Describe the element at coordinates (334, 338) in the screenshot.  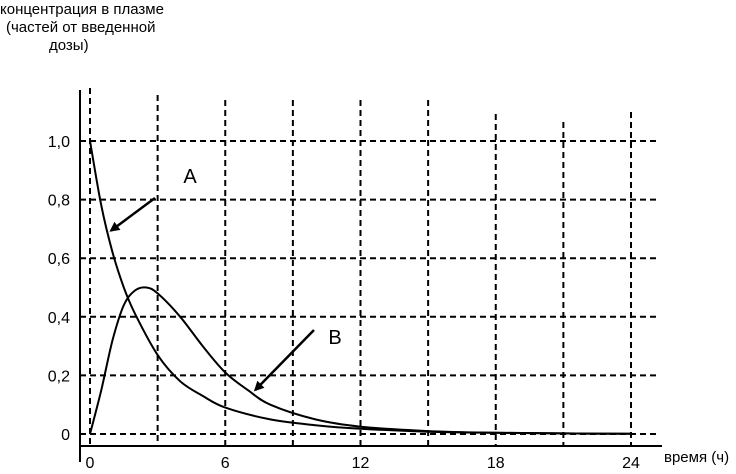
I see `curve-label-b: B` at that location.